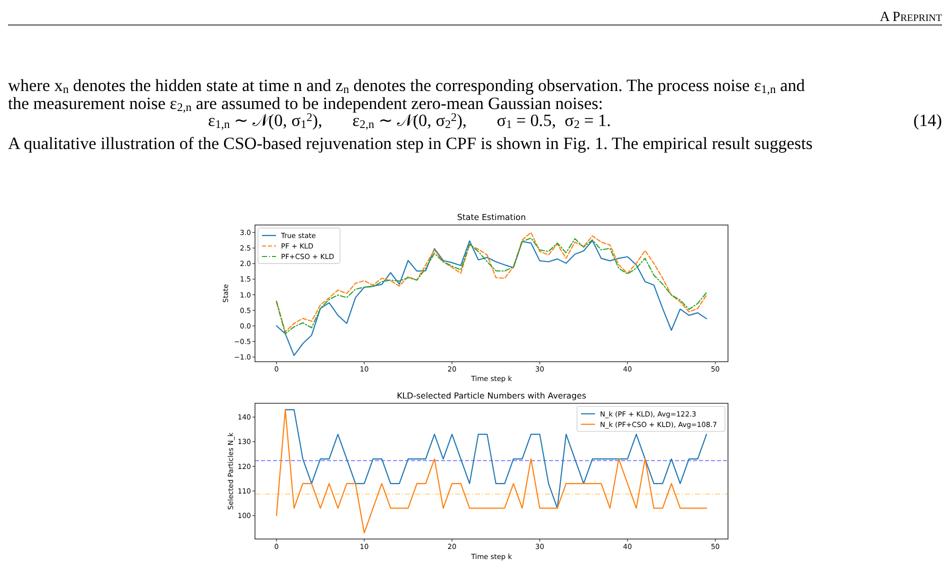 Image resolution: width=950 pixels, height=568 pixels. What do you see at coordinates (492, 298) in the screenshot?
I see `line-series` at bounding box center [492, 298].